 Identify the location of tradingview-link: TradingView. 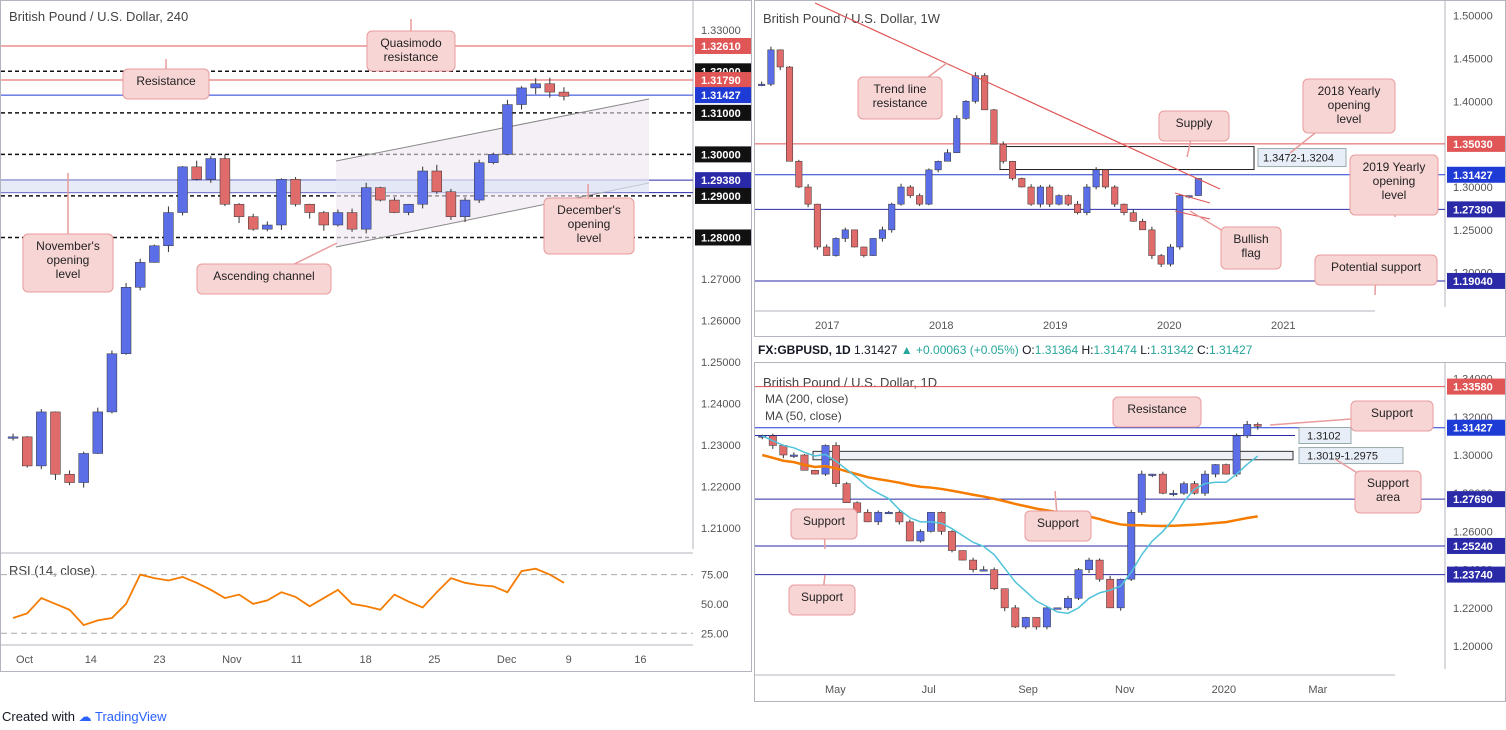
(131, 716).